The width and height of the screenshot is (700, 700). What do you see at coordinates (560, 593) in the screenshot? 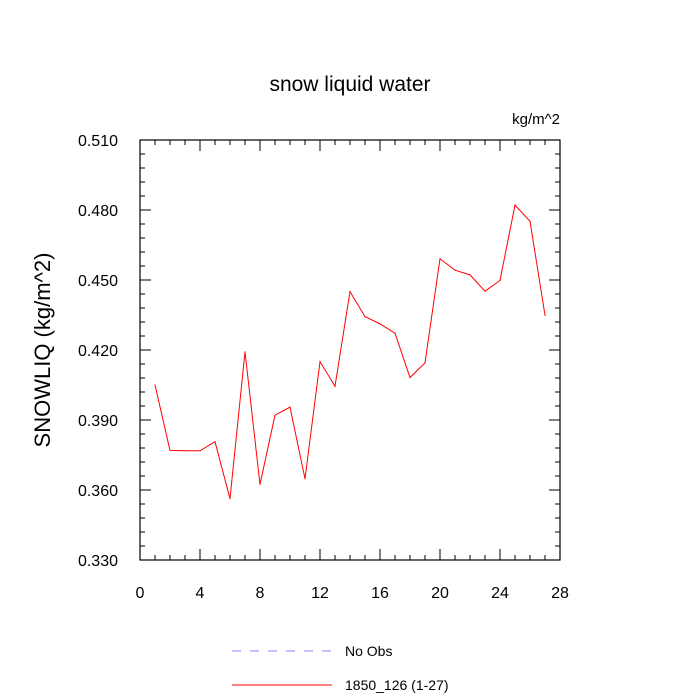
I see `x-tick-label: 28` at bounding box center [560, 593].